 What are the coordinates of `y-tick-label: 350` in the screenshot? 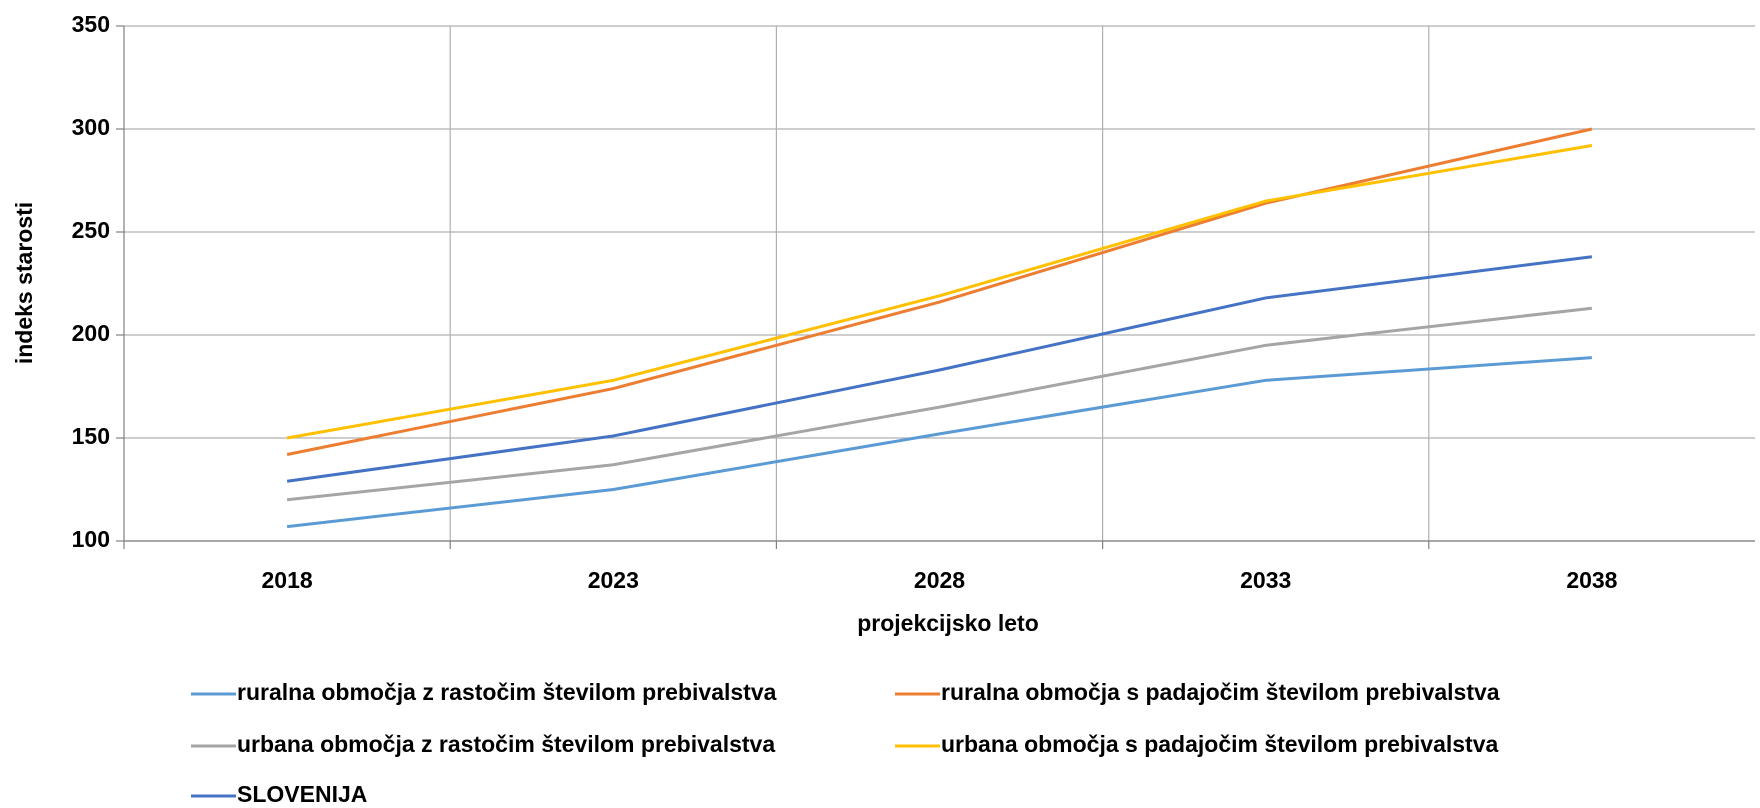 It's located at (91, 24).